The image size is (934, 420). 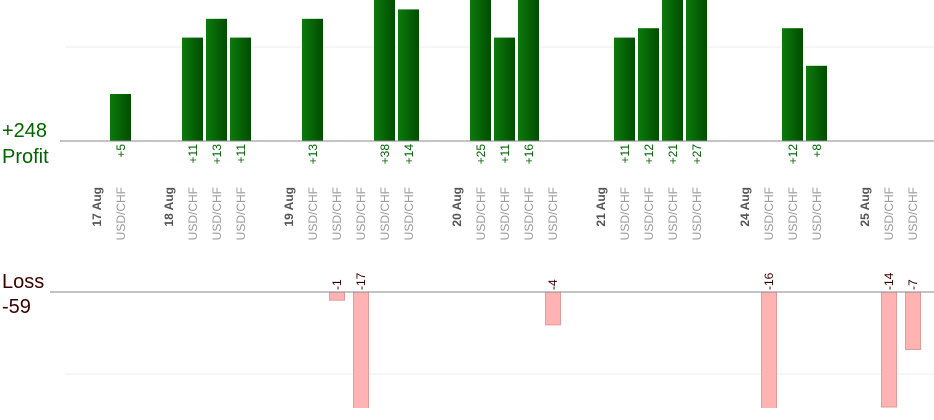 What do you see at coordinates (481, 154) in the screenshot?
I see `value-label: +25` at bounding box center [481, 154].